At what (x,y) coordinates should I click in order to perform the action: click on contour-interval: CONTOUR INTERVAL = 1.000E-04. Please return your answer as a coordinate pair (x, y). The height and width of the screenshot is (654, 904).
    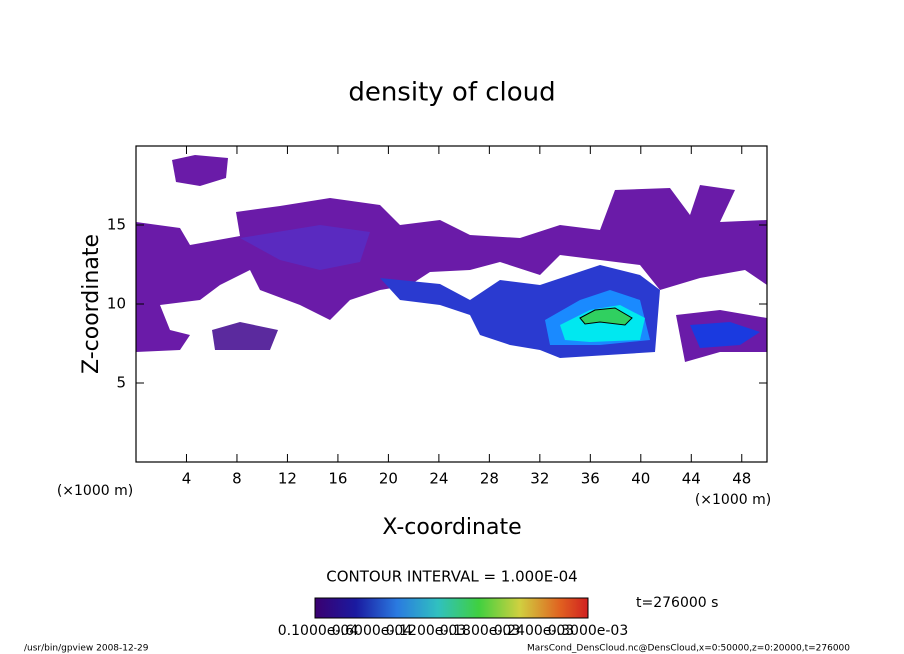
    Looking at the image, I should click on (451, 577).